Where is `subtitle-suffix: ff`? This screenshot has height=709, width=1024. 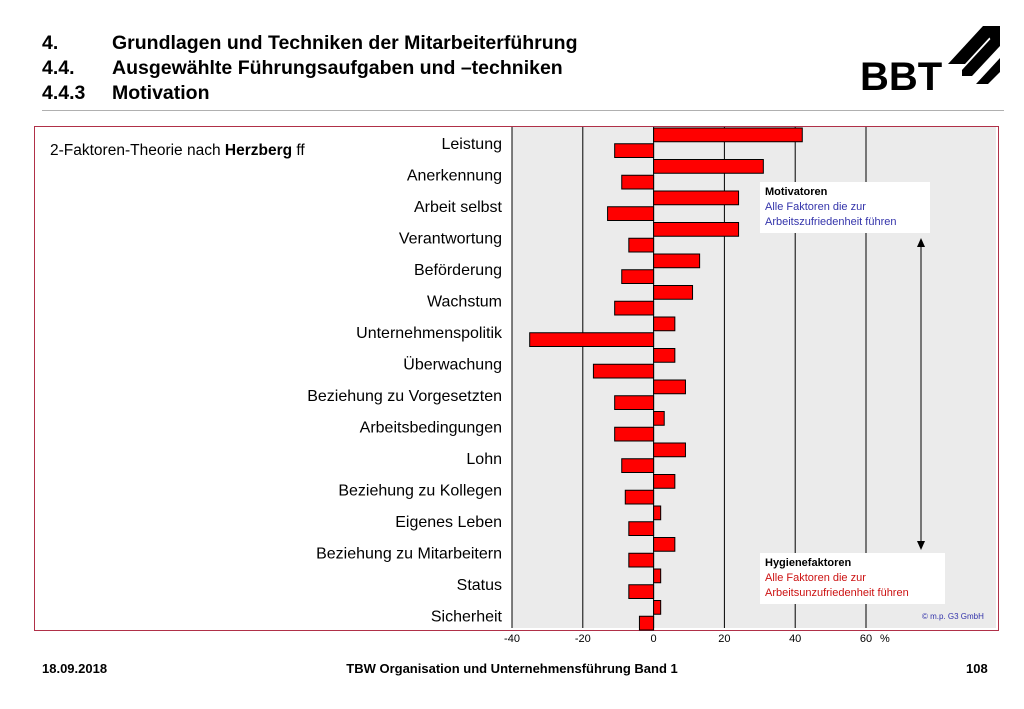
subtitle-suffix: ff is located at coordinates (298, 150).